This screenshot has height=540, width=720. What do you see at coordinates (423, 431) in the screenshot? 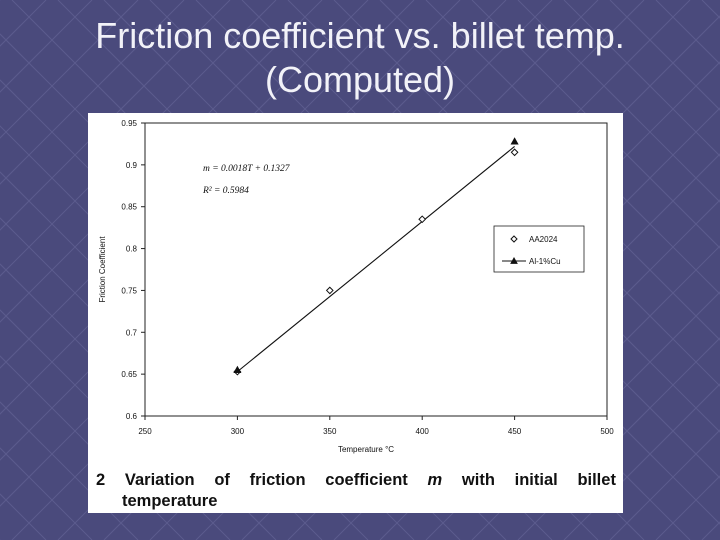
I see `x-tick-label: 400` at bounding box center [423, 431].